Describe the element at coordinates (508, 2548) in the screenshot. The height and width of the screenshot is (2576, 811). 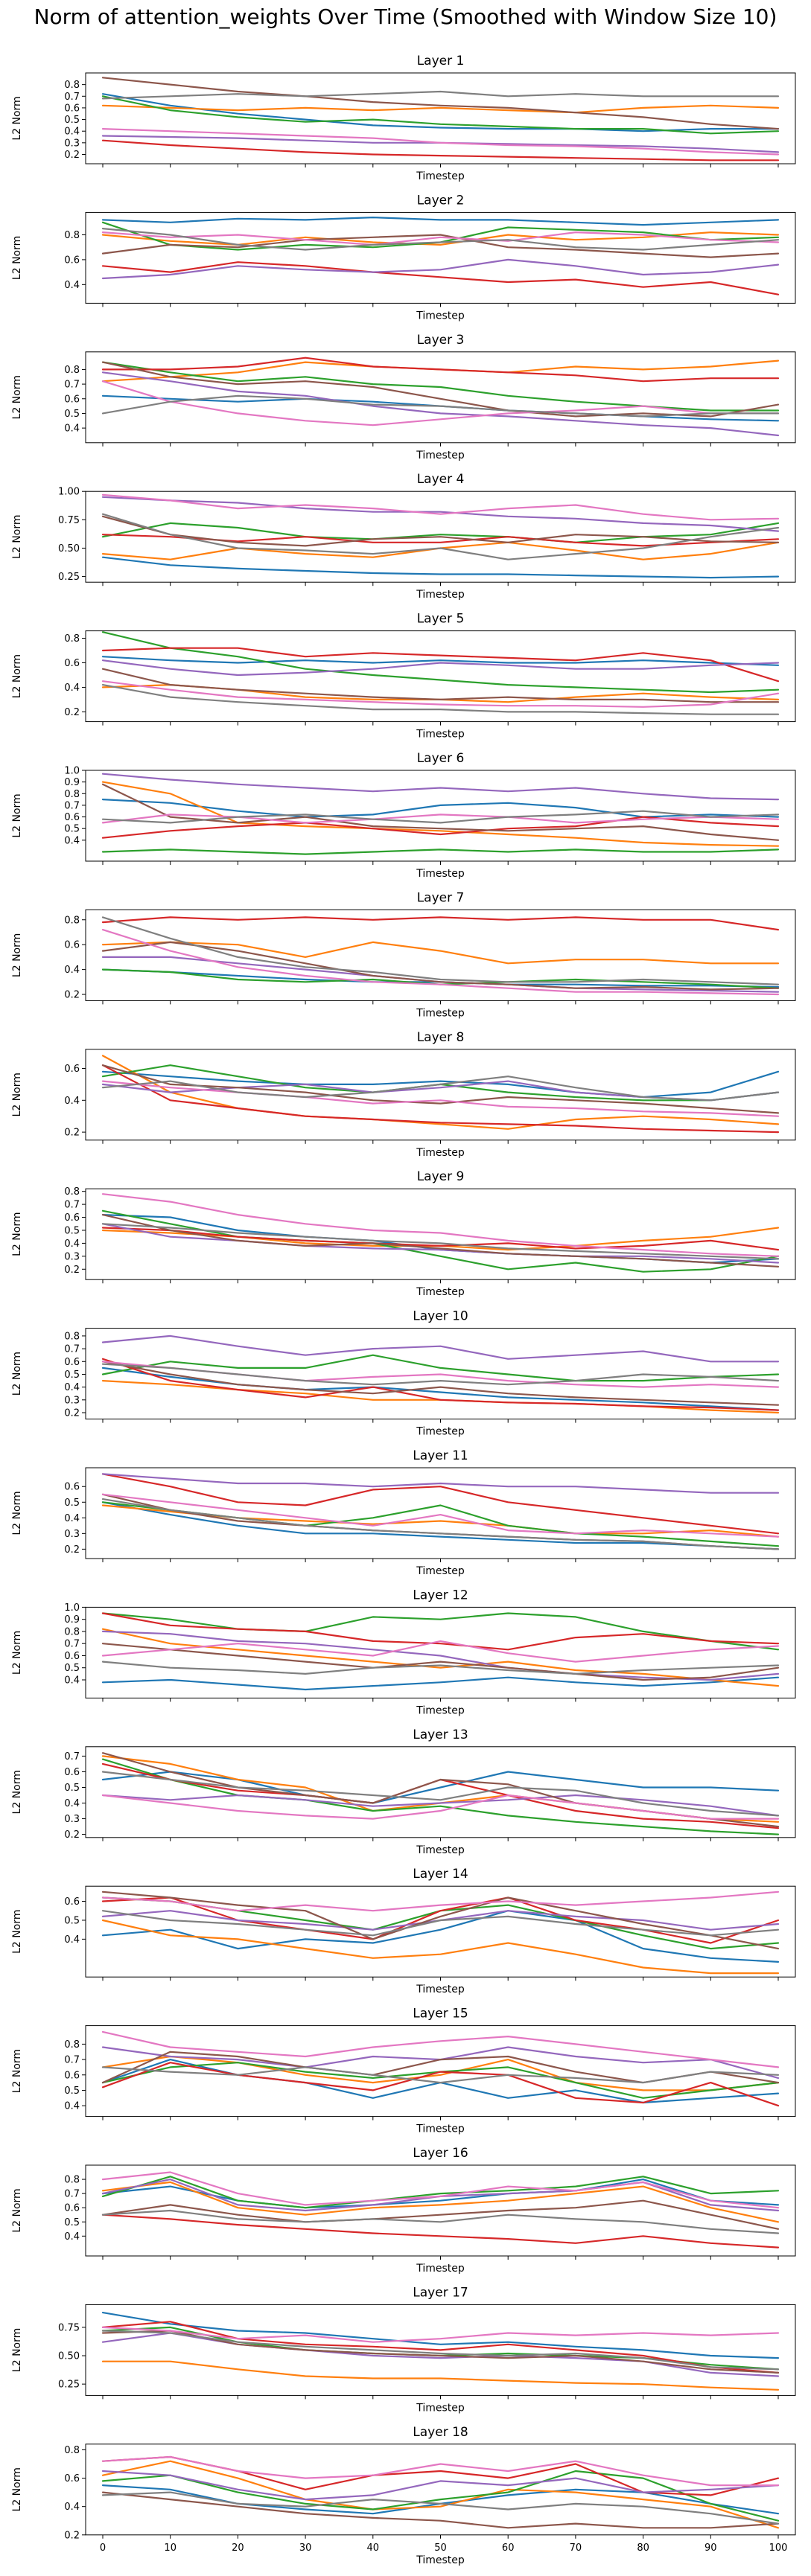
I see `x-tick-label: 60` at that location.